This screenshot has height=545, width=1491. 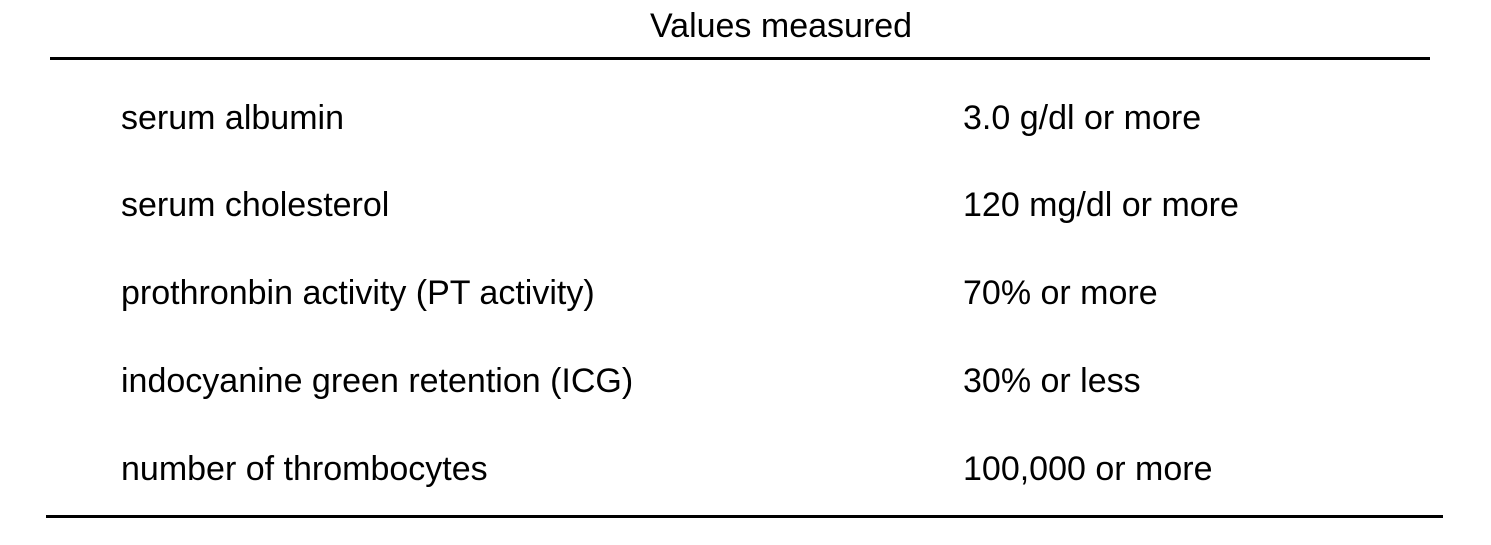 I want to click on row-value: 3.0 g/dl or more, so click(x=1082, y=118).